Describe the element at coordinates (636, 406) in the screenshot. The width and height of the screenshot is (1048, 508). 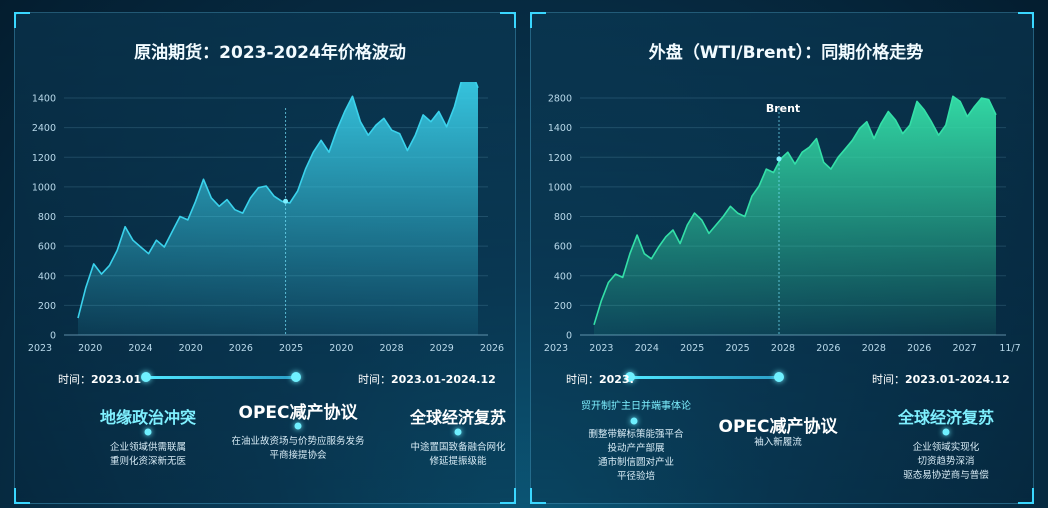
I see `event-subtitle: 贸开制扩主日并端事体论` at that location.